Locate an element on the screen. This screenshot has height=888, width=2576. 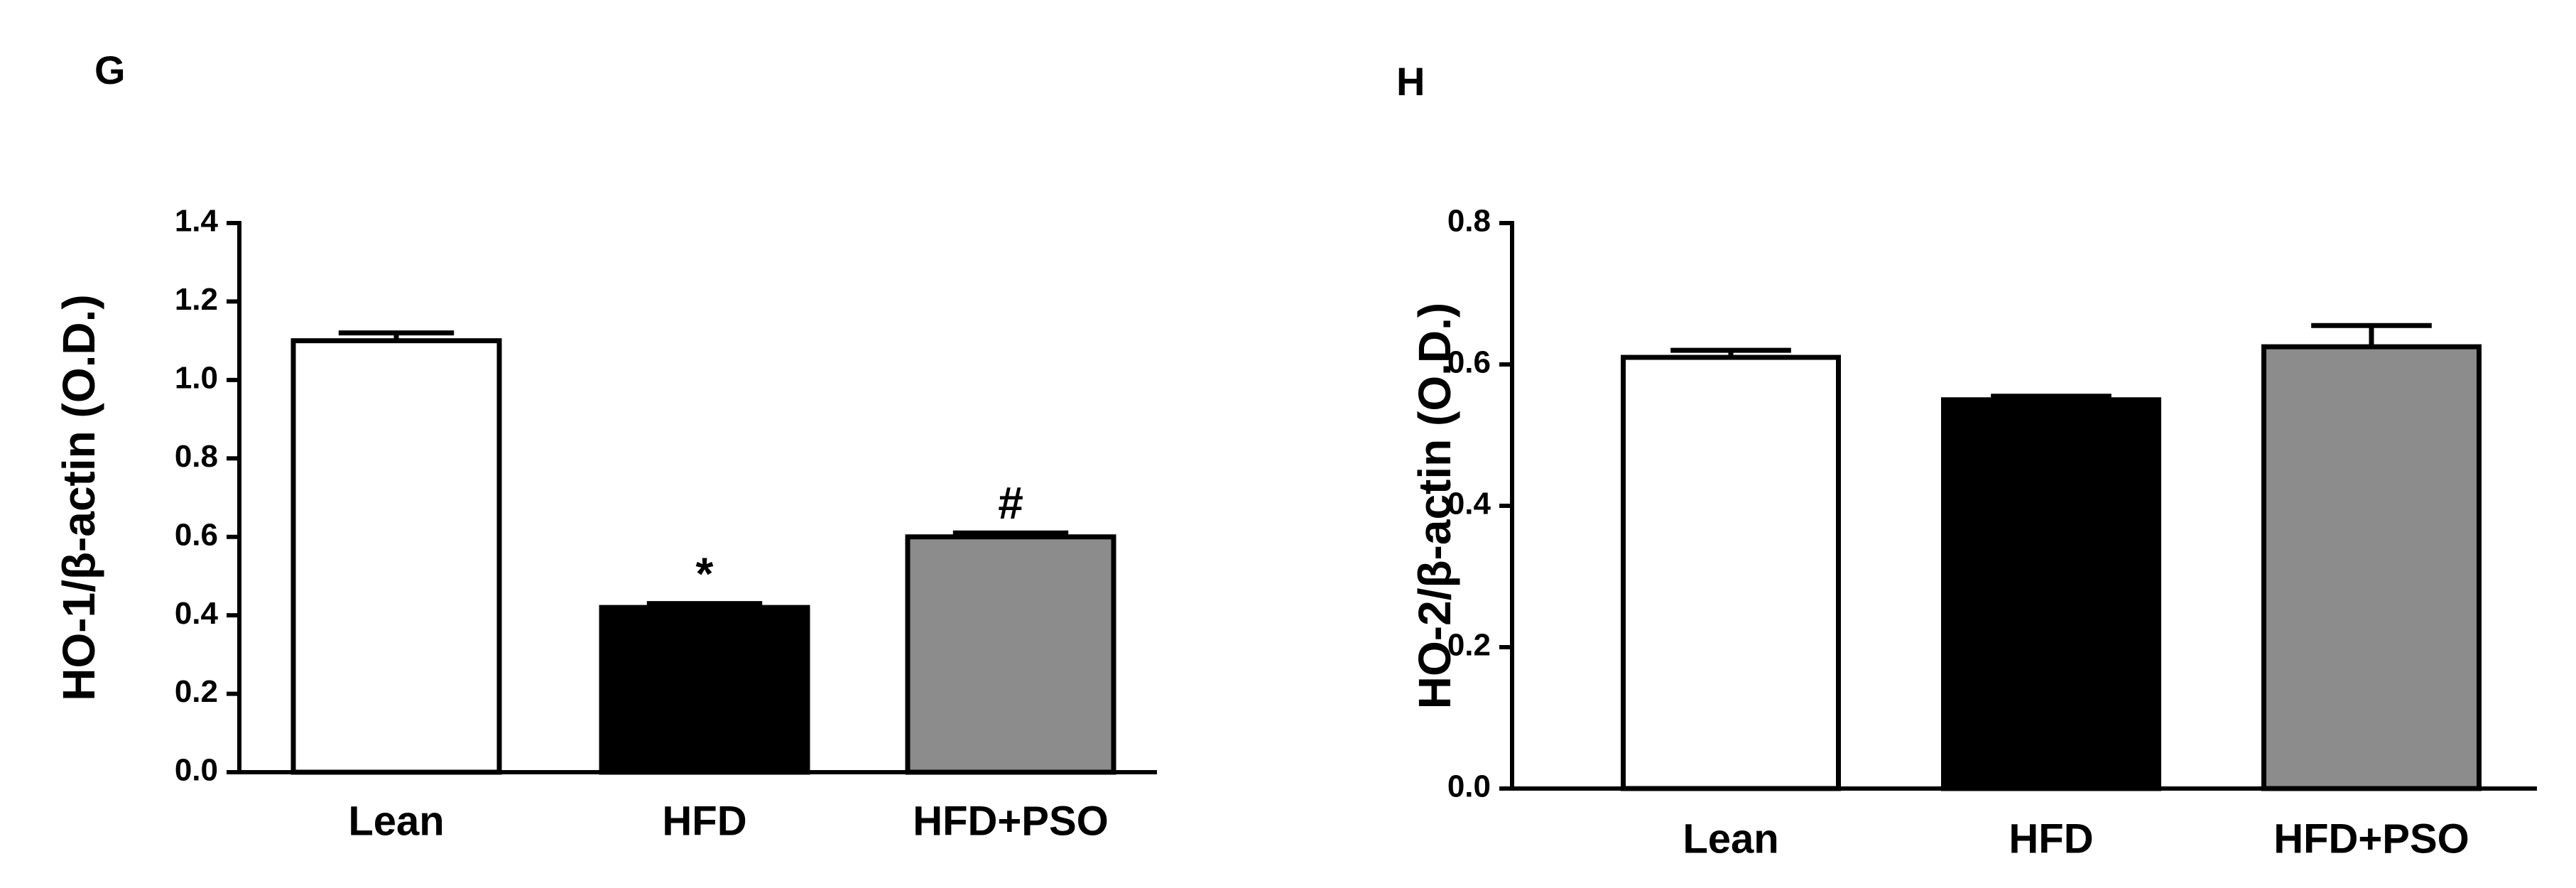
y-axis-label: HO-1/β-actin (O.D.) is located at coordinates (79, 497).